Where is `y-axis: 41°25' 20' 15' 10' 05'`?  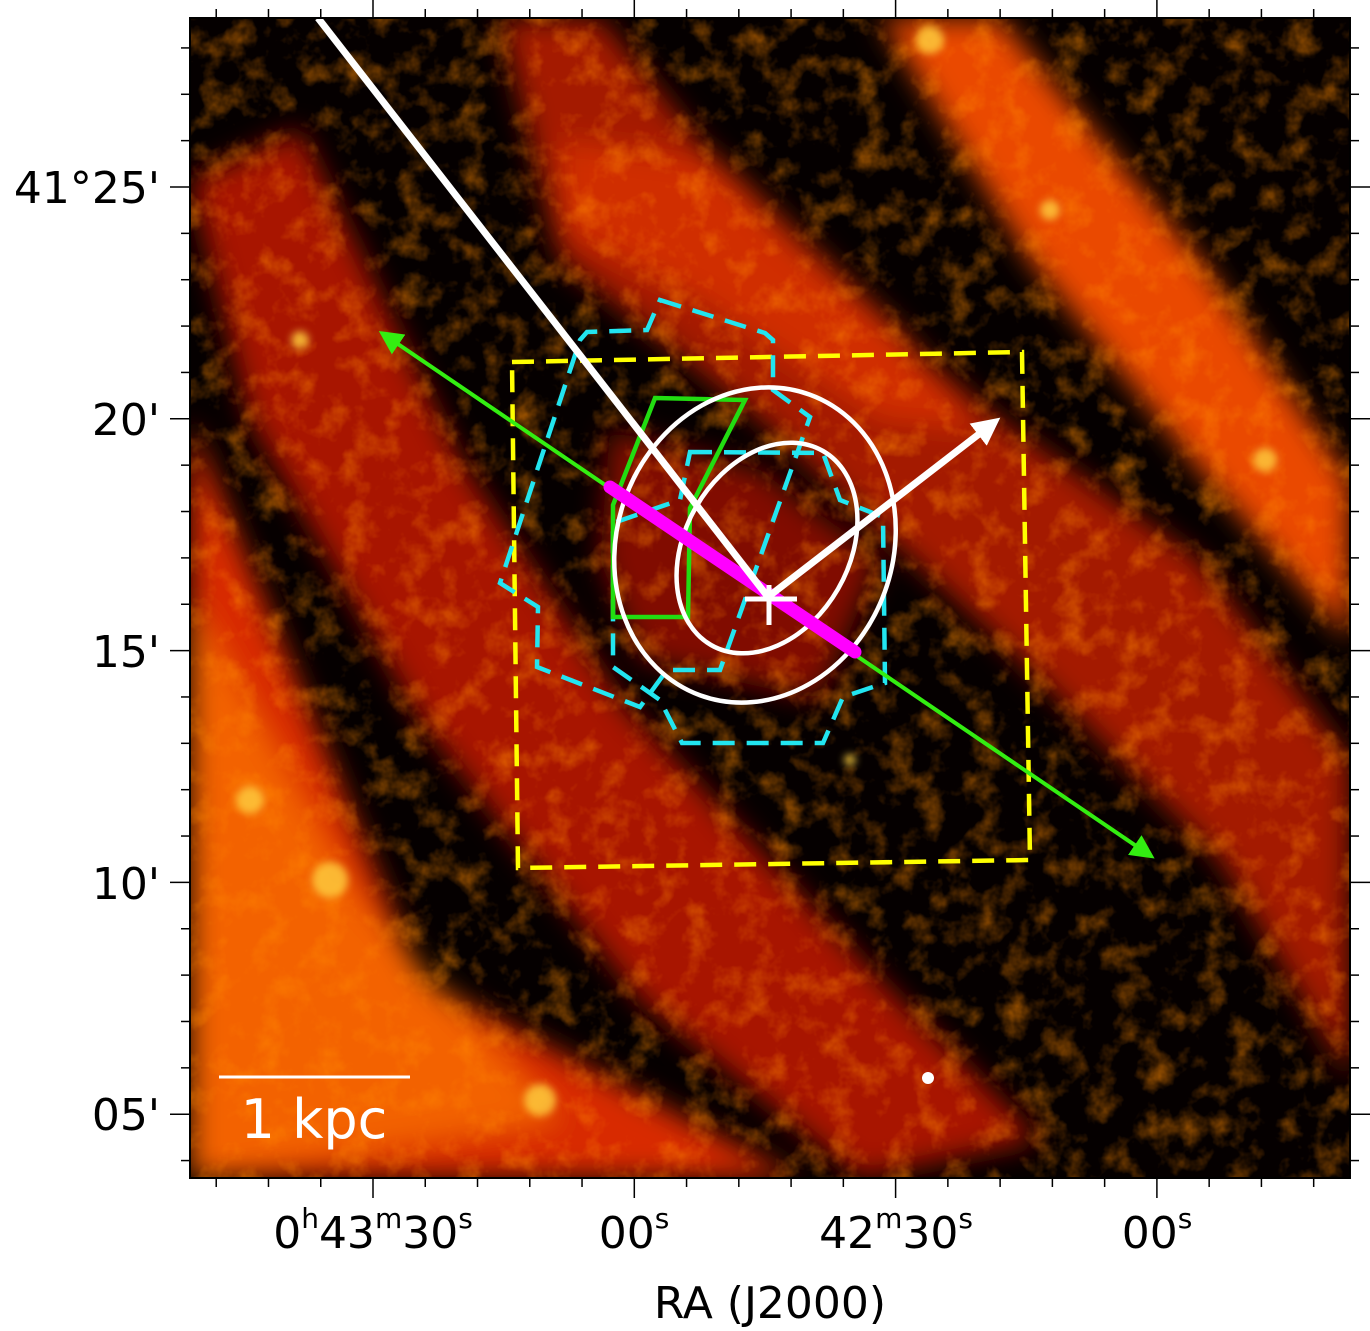 y-axis: 41°25' 20' 15' 10' 05' is located at coordinates (87, 652).